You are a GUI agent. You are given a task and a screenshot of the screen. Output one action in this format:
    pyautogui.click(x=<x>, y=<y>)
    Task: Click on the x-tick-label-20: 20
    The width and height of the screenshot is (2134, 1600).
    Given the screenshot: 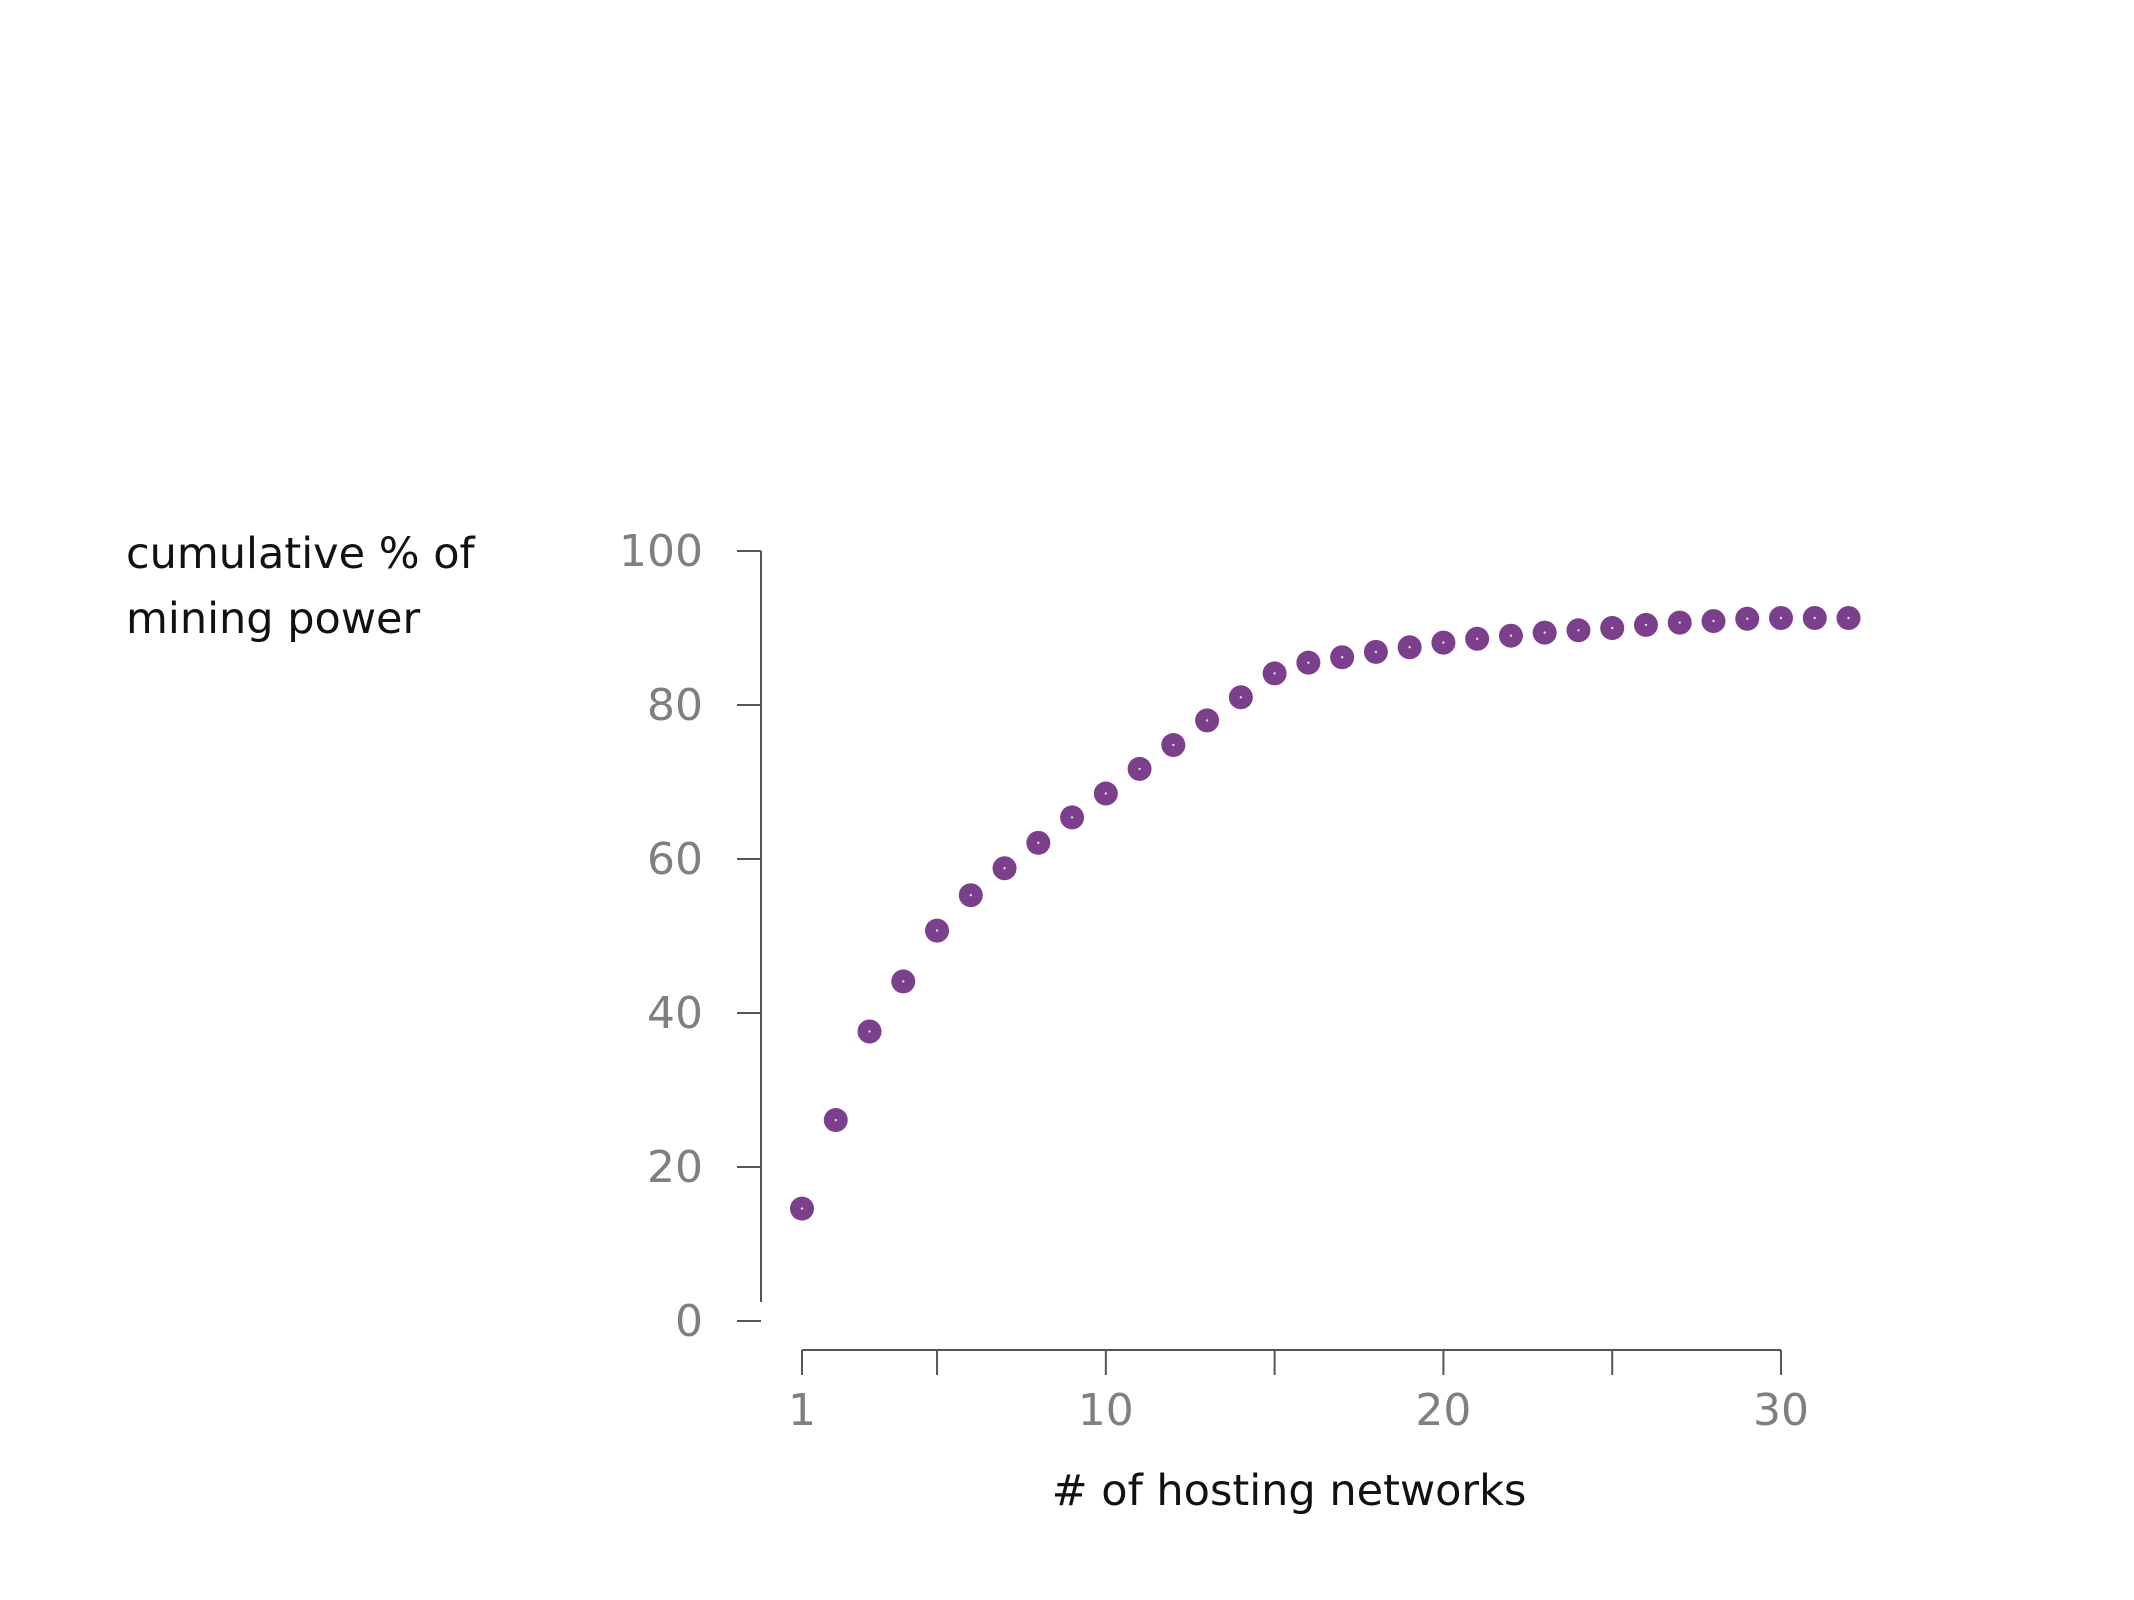 What is the action you would take?
    pyautogui.click(x=1443, y=1410)
    